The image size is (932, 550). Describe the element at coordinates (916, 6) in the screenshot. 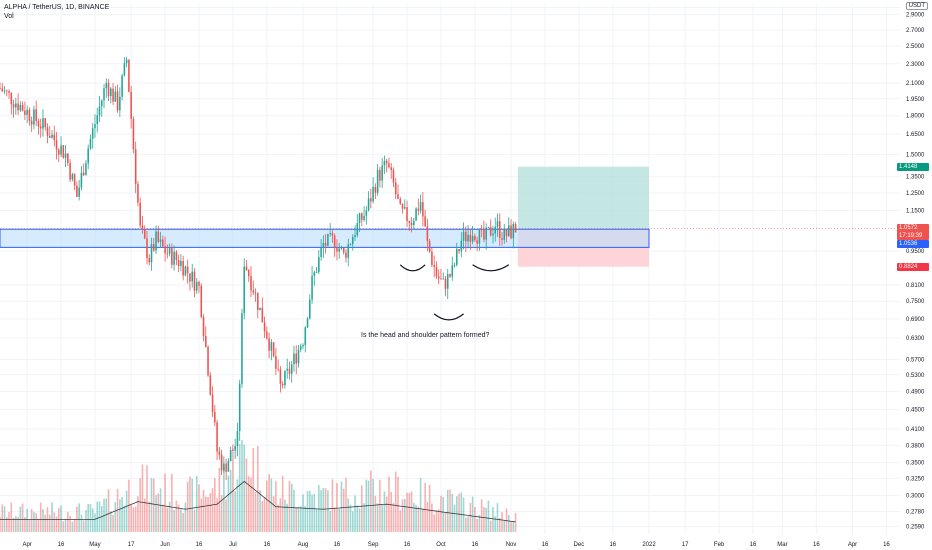

I see `currency-badge: USDT` at that location.